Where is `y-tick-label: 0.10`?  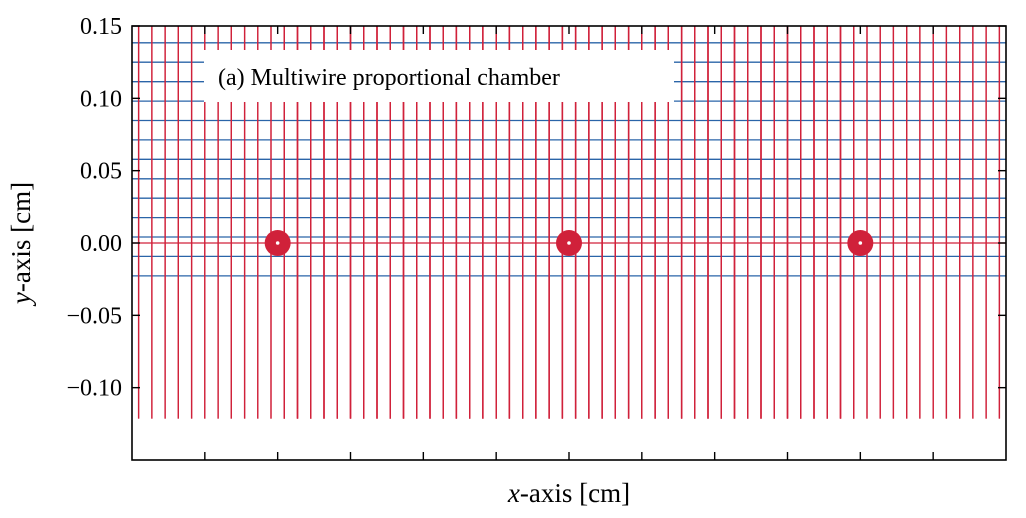
y-tick-label: 0.10 is located at coordinates (101, 99).